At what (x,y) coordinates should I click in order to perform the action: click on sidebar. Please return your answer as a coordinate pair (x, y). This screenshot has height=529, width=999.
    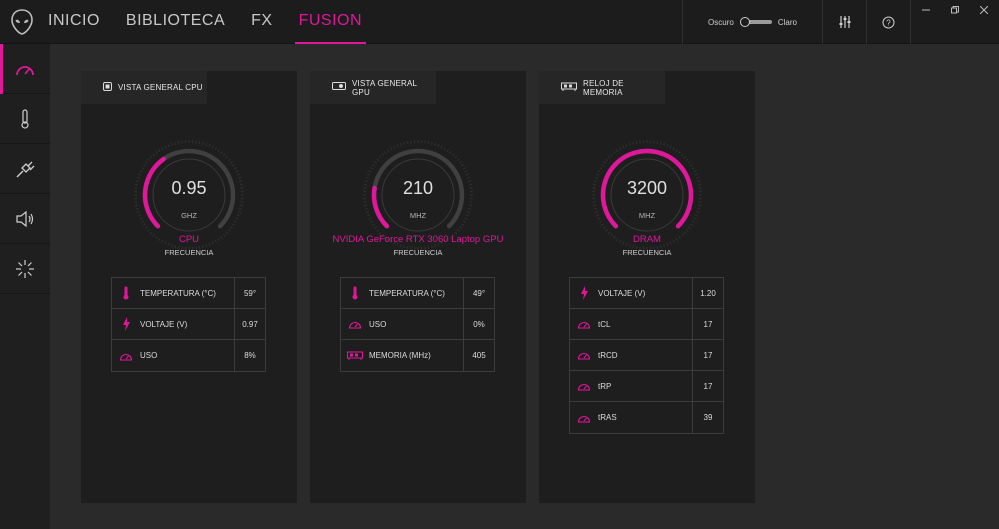
    Looking at the image, I should click on (25, 286).